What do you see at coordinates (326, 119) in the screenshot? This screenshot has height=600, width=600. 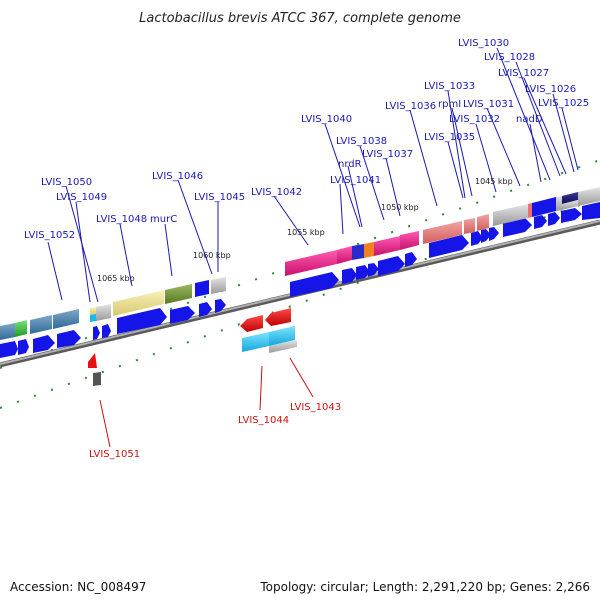 I see `gene-label: LVIS_1040` at bounding box center [326, 119].